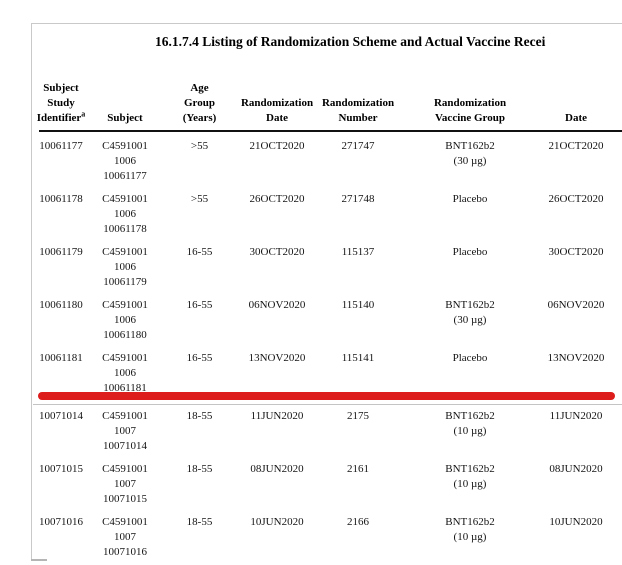 Image resolution: width=622 pixels, height=565 pixels. Describe the element at coordinates (61, 358) in the screenshot. I see `cell-subject-study-identifier: 10061181` at that location.